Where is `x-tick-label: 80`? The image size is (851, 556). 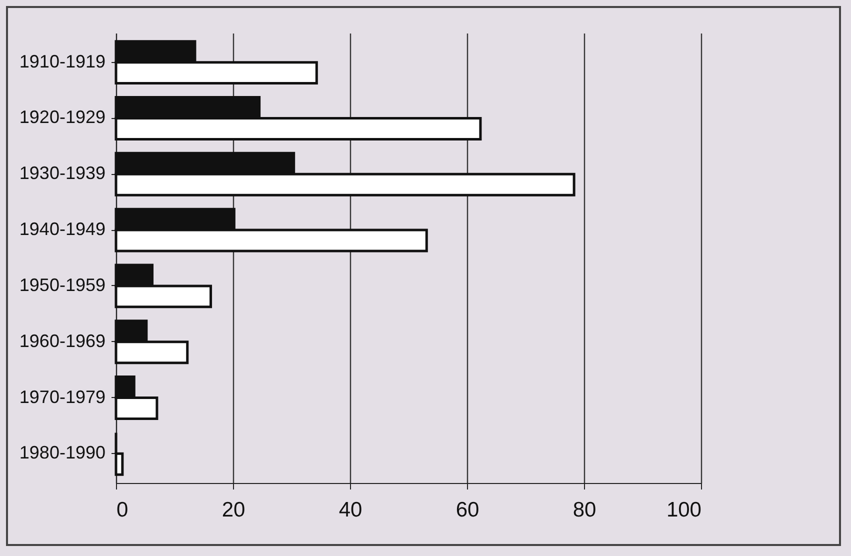 x-tick-label: 80 is located at coordinates (584, 510).